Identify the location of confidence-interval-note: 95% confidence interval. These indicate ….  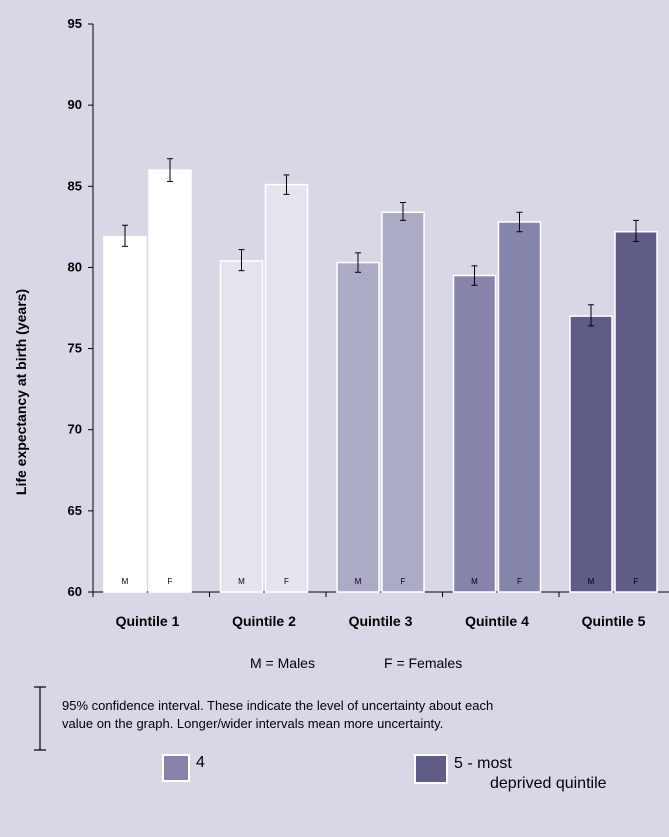
(365, 715).